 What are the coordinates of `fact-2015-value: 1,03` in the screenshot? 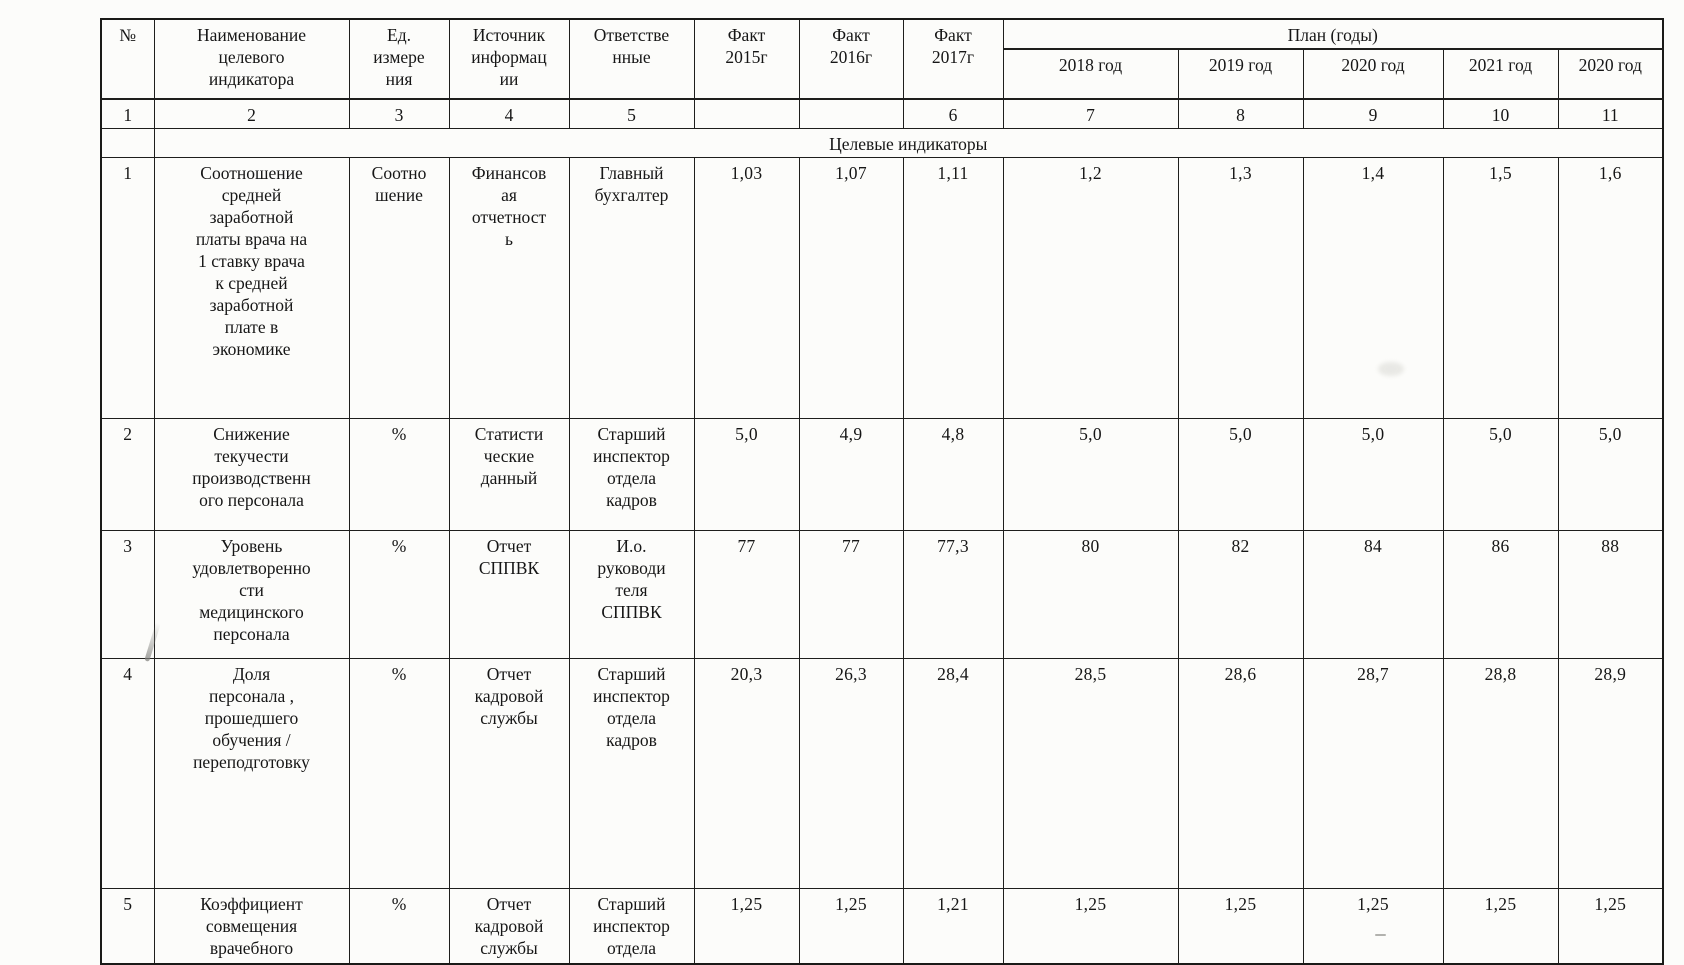 It's located at (746, 288).